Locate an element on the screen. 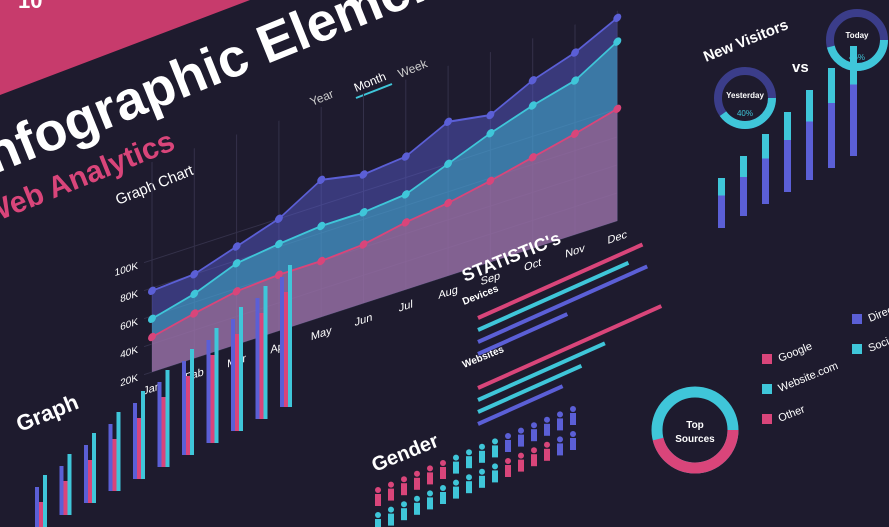  sources-title: Top is located at coordinates (695, 425).